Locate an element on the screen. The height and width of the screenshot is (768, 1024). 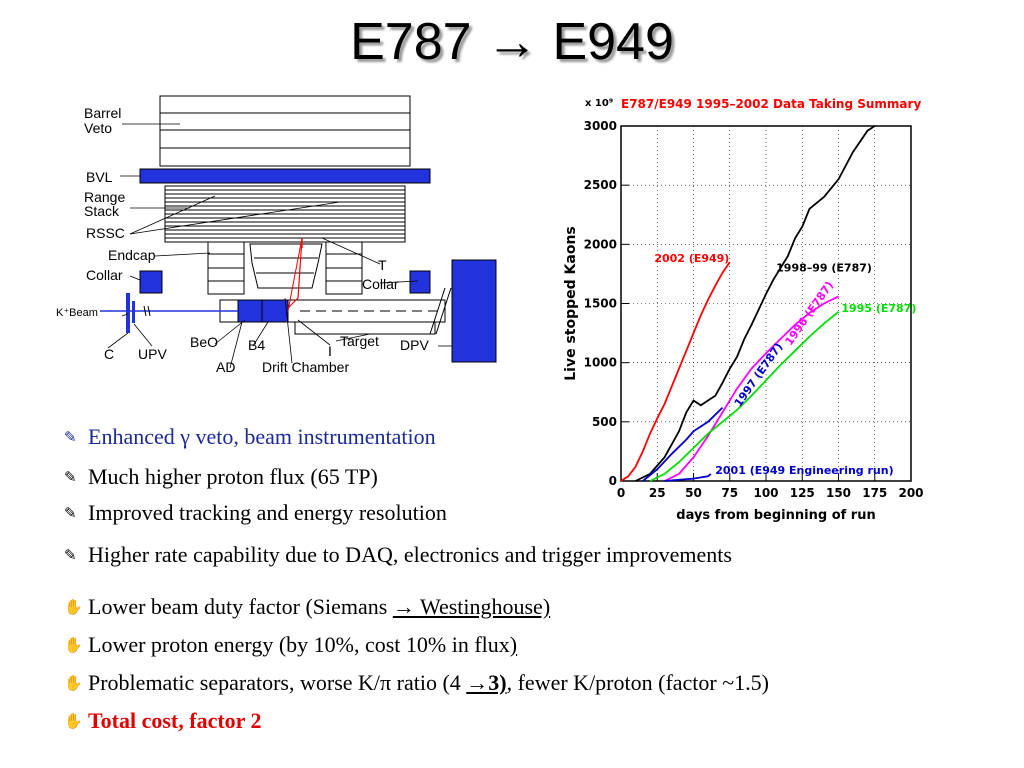
label-upv: UPV is located at coordinates (152, 354).